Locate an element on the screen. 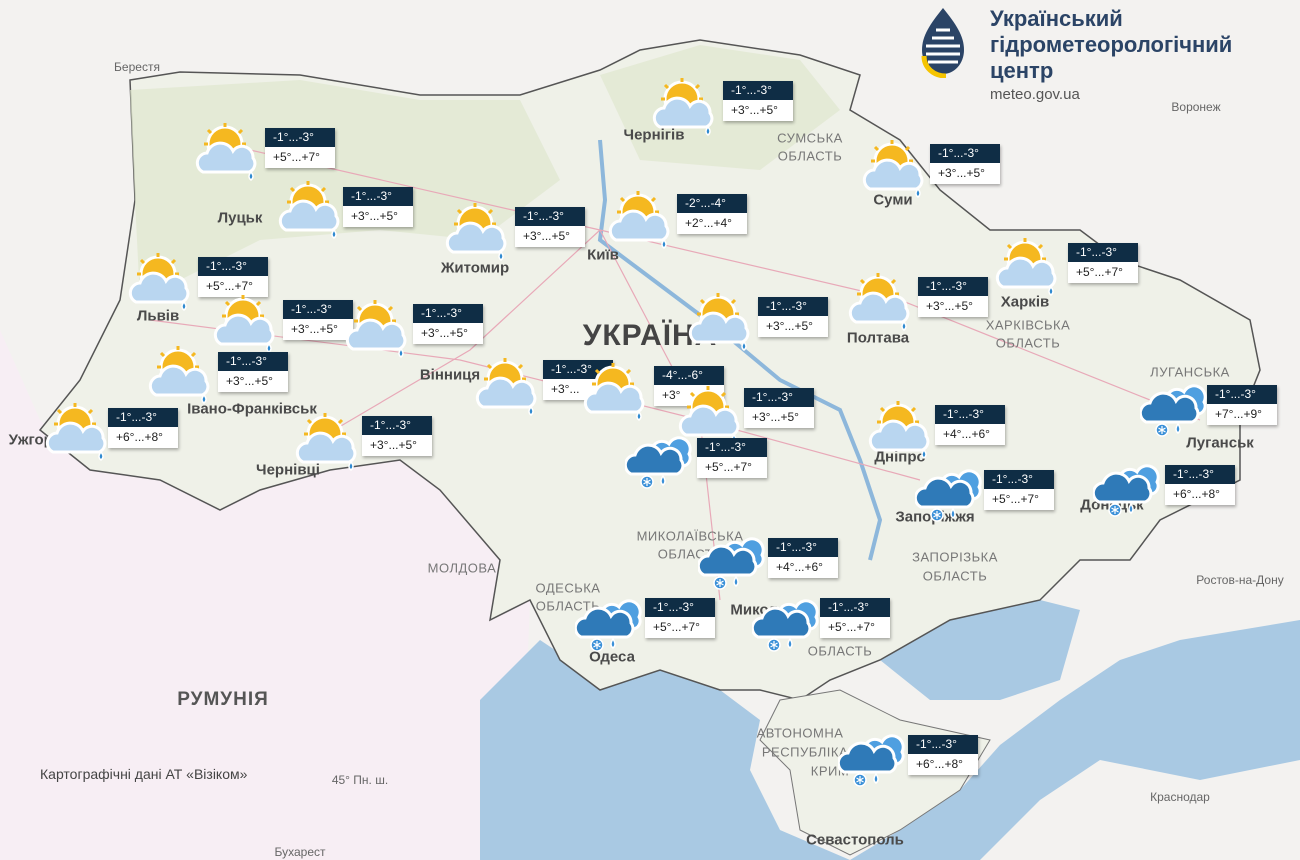 The width and height of the screenshot is (1300, 860). org-name-line1: Український is located at coordinates (1056, 18).